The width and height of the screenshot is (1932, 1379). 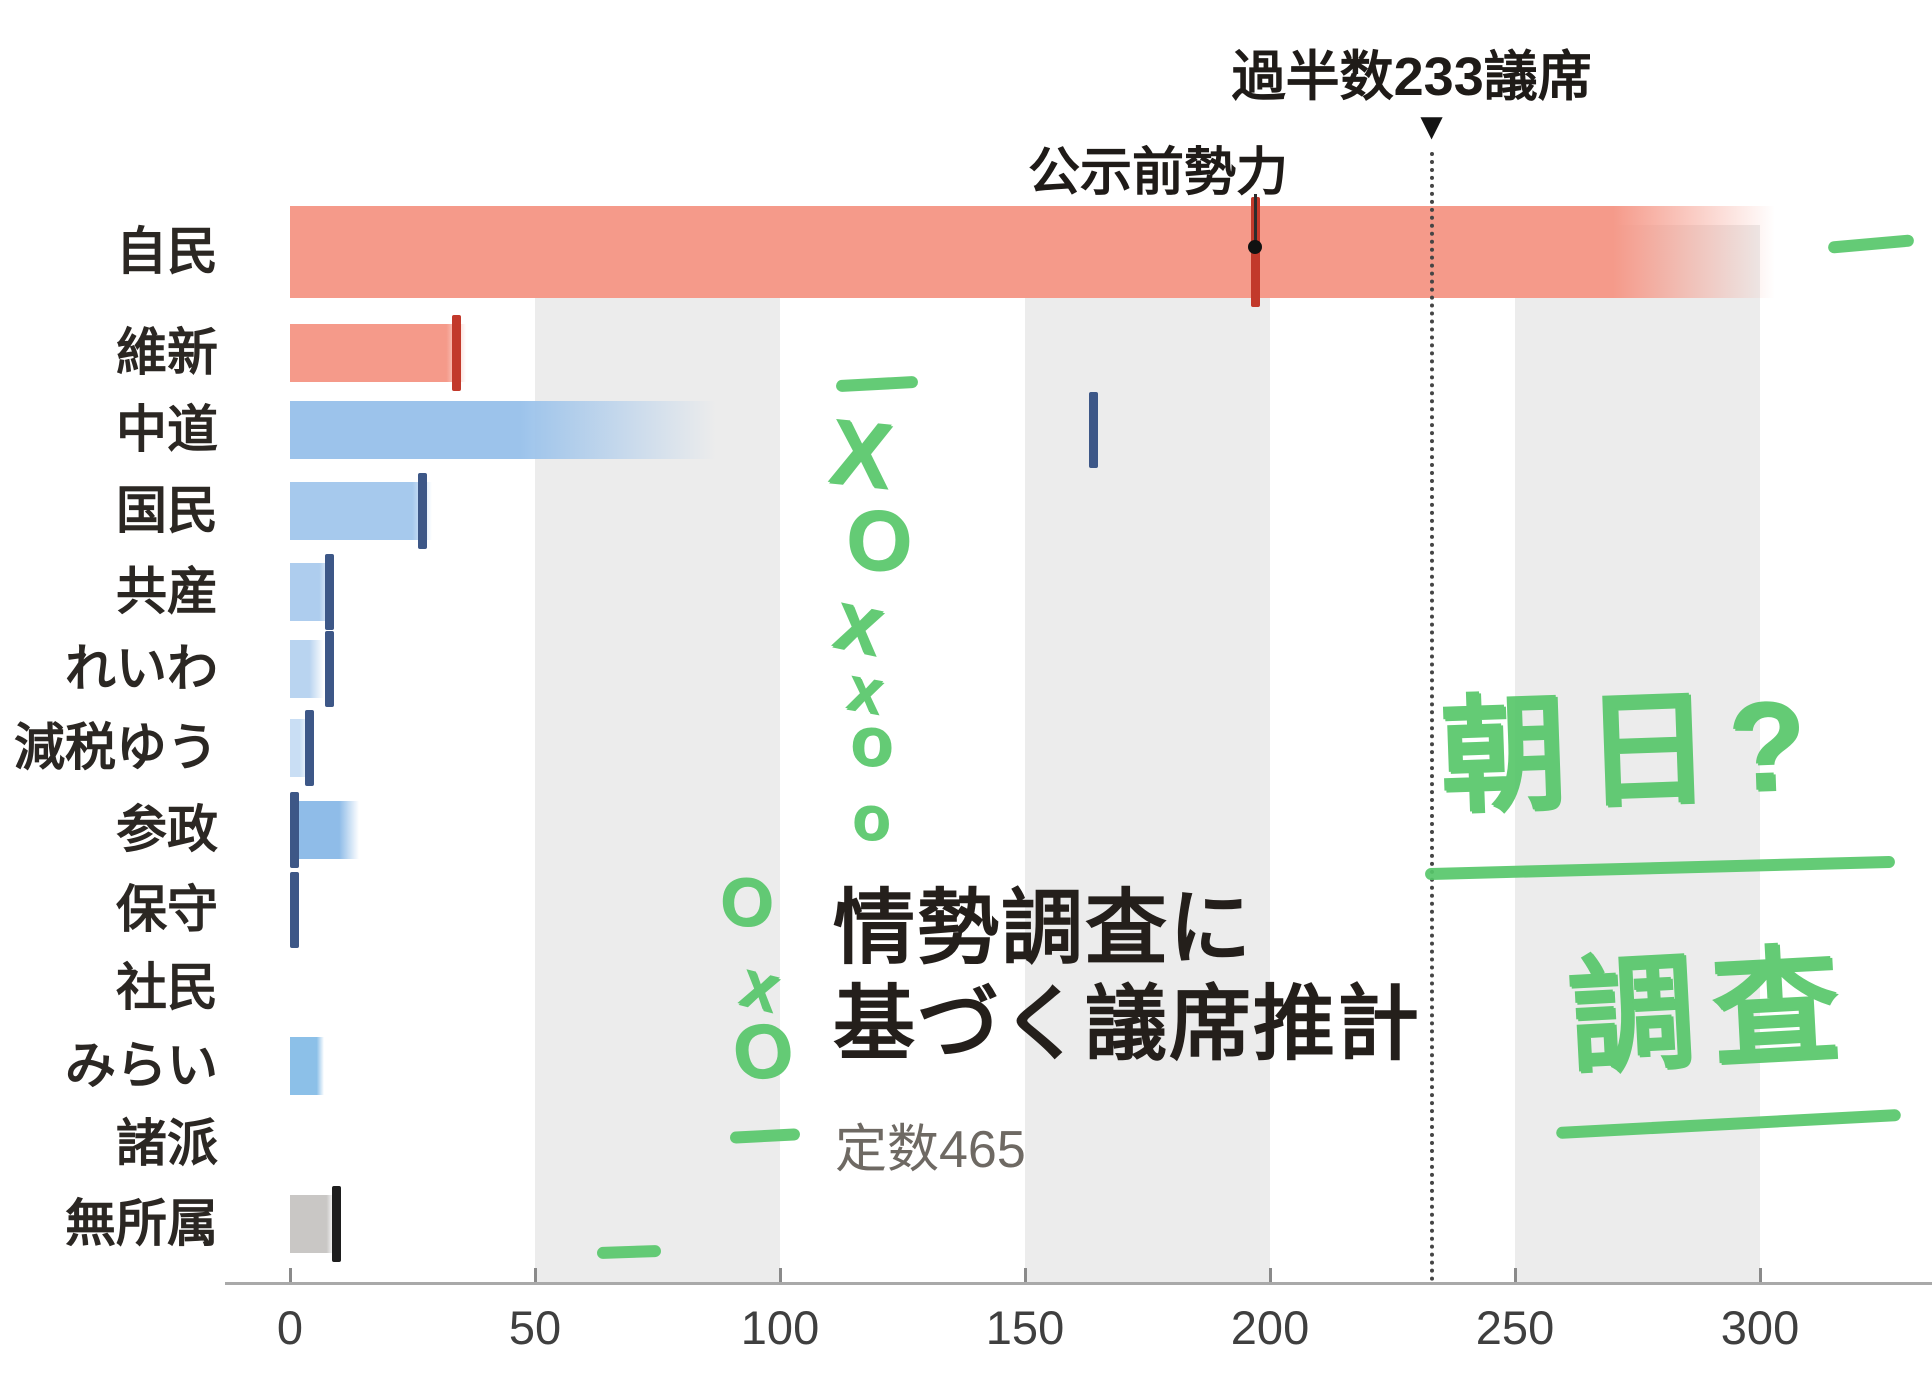 I want to click on party-label: 参政, so click(x=166, y=829).